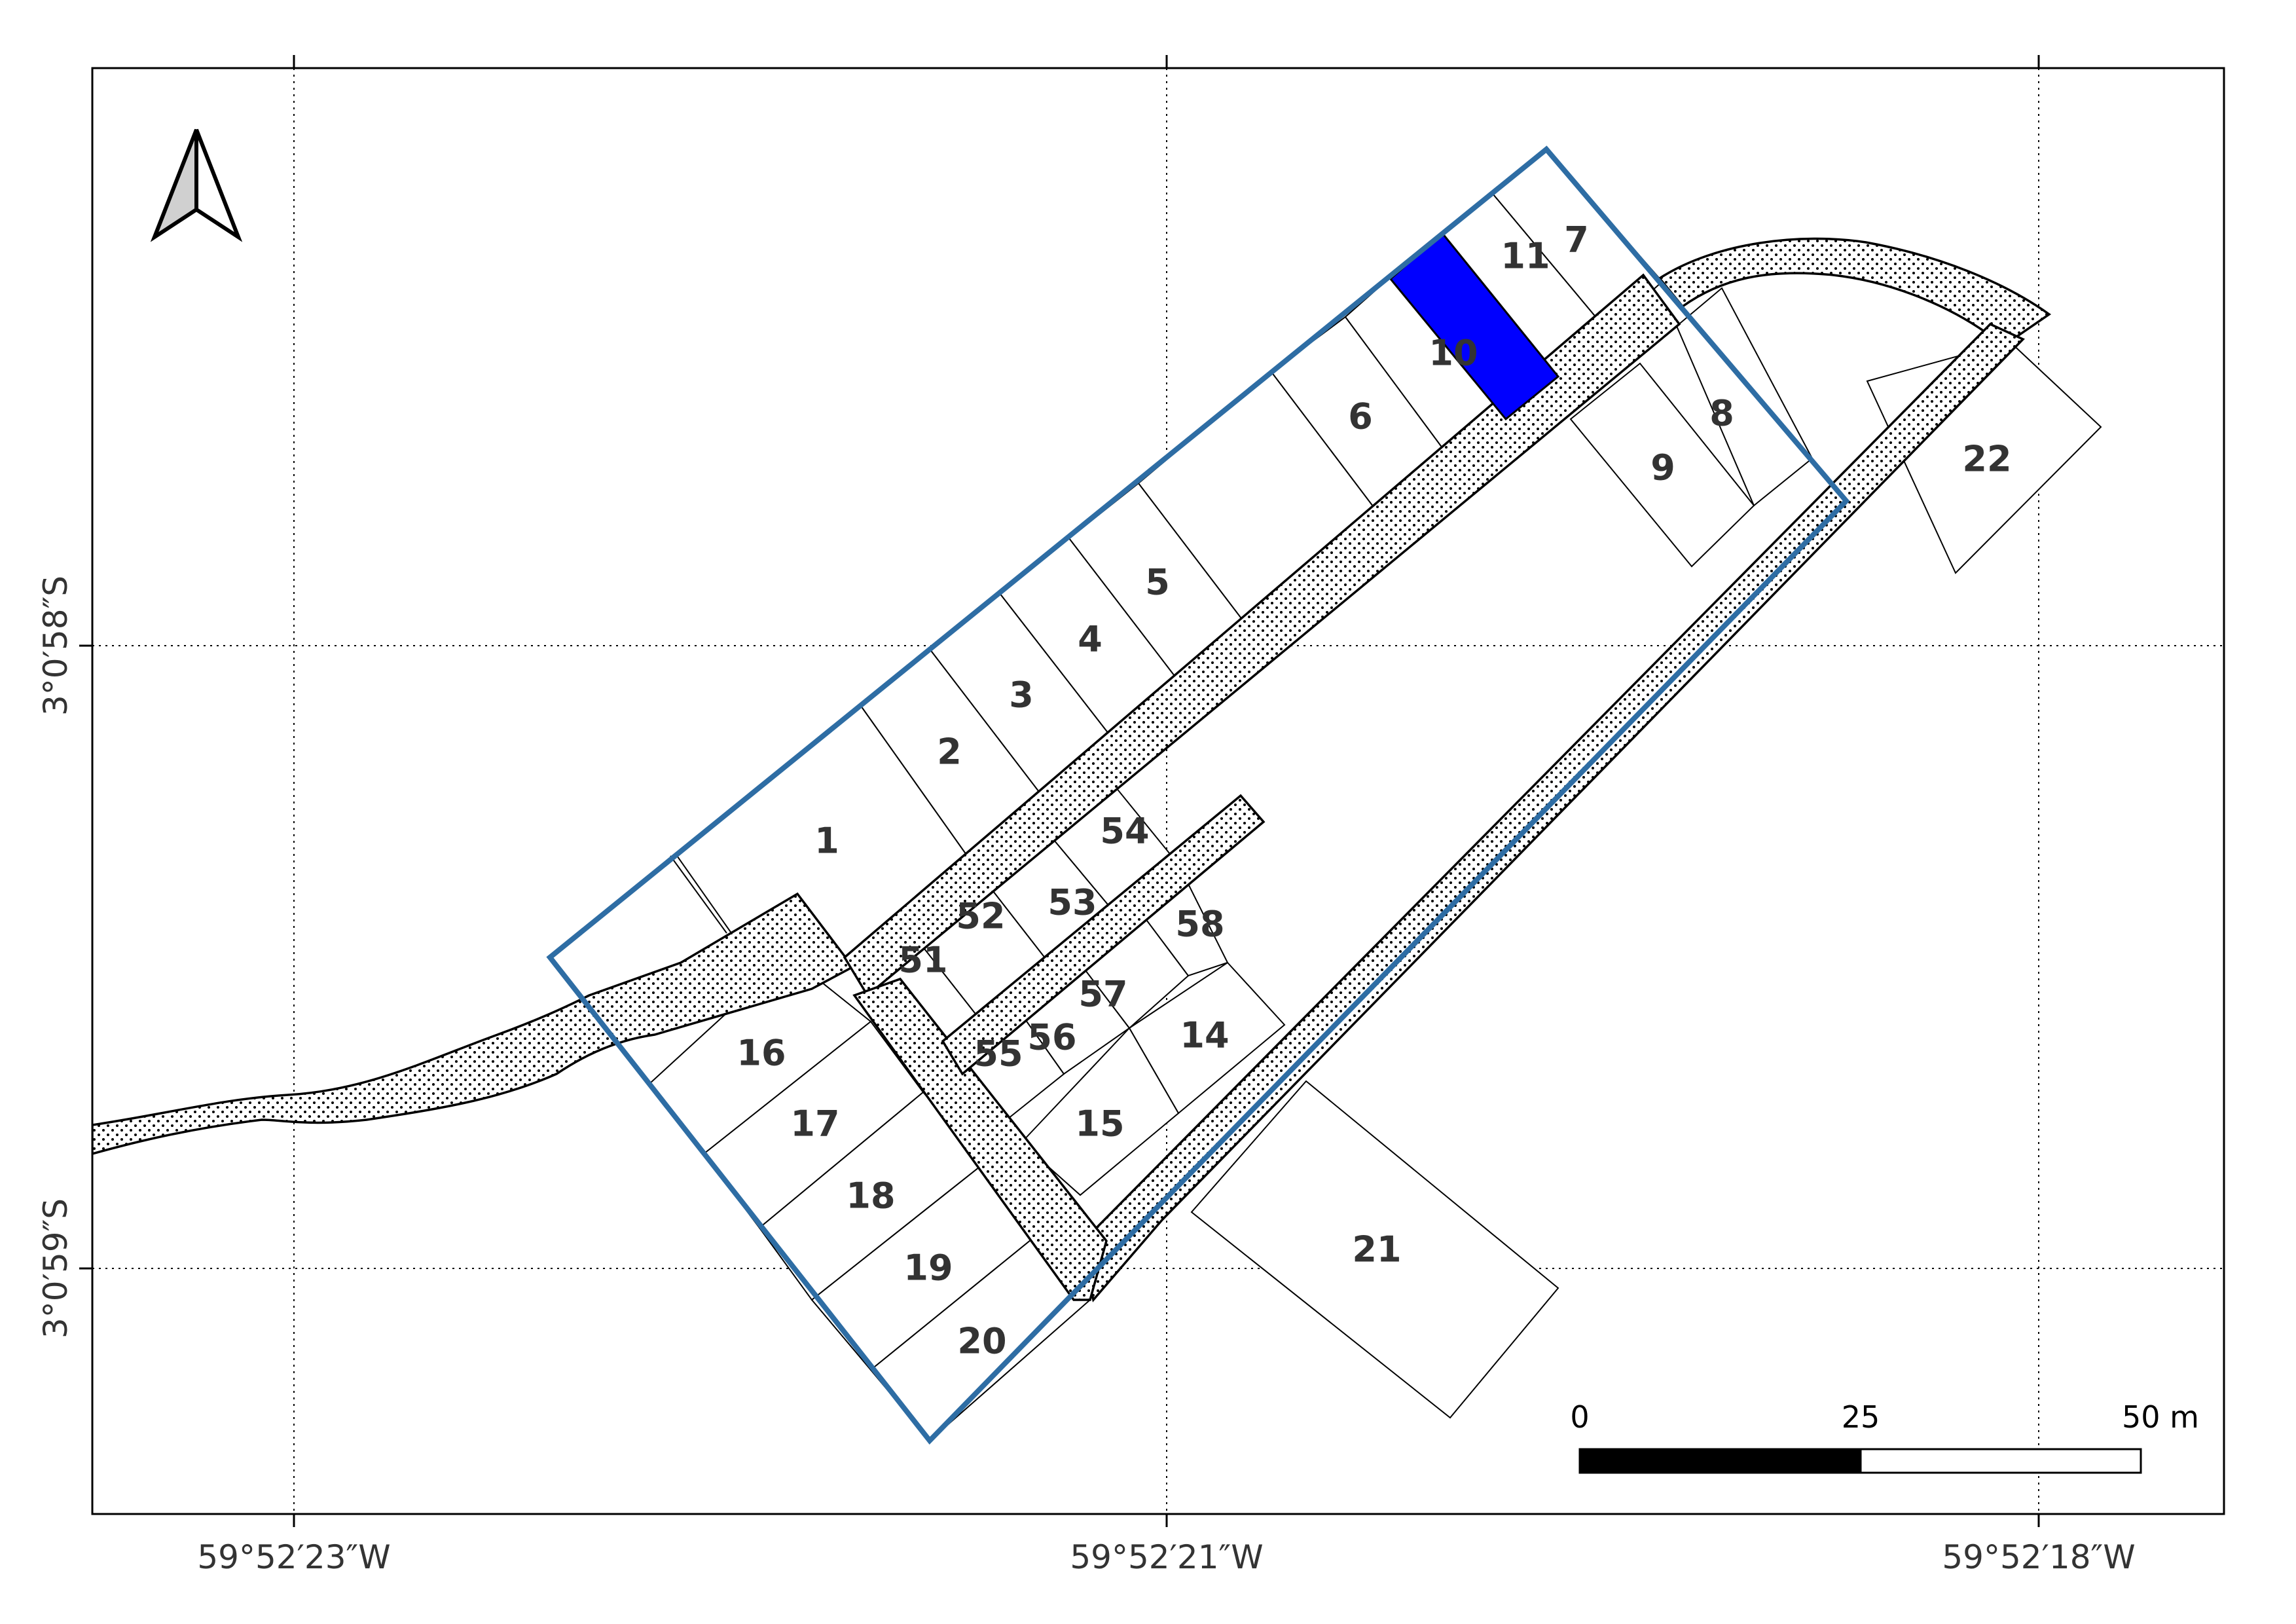  I want to click on lot-label-54: 54, so click(1124, 831).